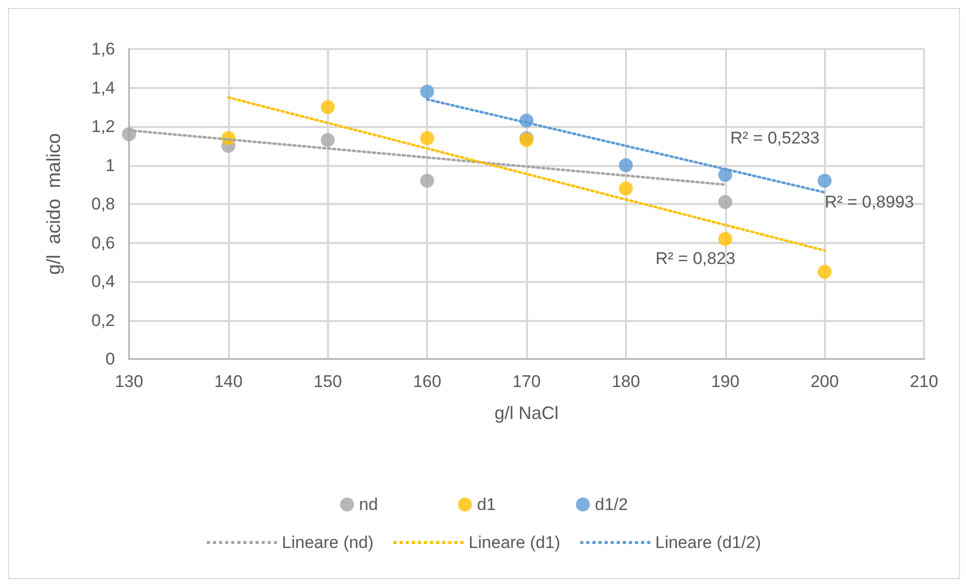  What do you see at coordinates (526, 381) in the screenshot?
I see `x-tick-label: 170` at bounding box center [526, 381].